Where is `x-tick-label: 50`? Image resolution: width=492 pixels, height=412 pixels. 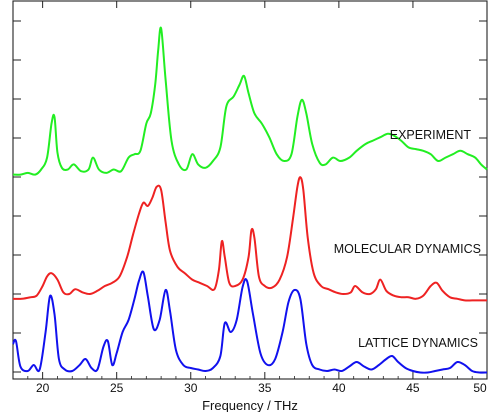 x-tick-label: 50 is located at coordinates (480, 388).